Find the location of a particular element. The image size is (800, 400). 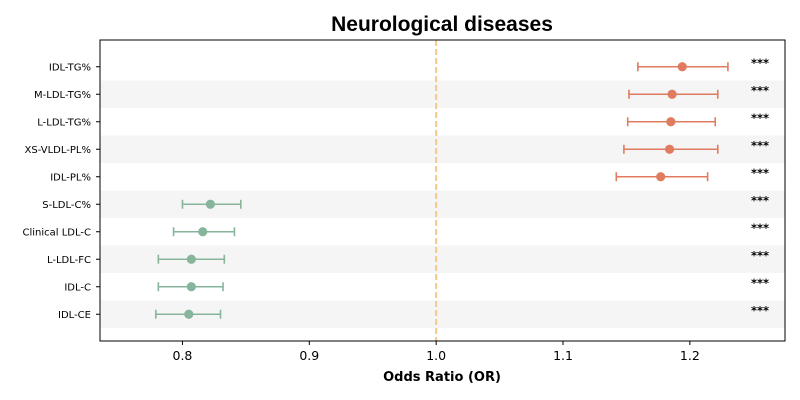

y-tick-label: IDL-CE is located at coordinates (74, 315).